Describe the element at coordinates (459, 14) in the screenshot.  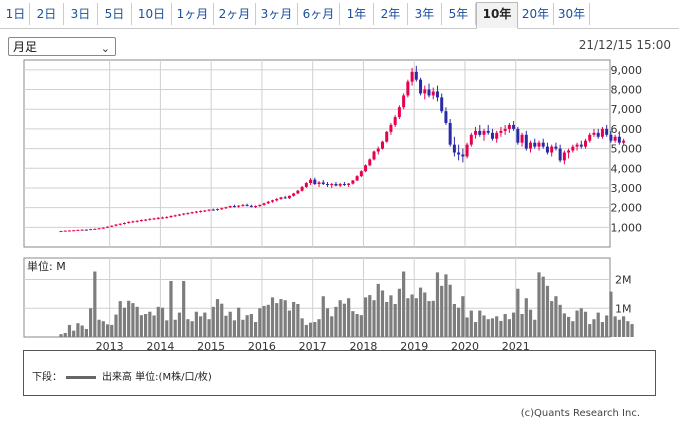
I see `tab-12: 5年` at that location.